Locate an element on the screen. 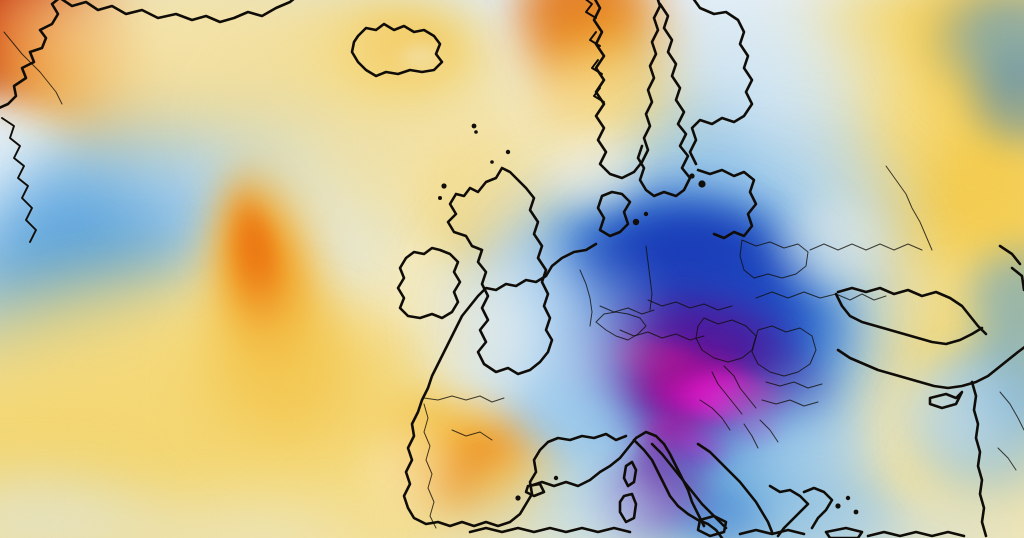  border-alps-swiss is located at coordinates (621, 326).